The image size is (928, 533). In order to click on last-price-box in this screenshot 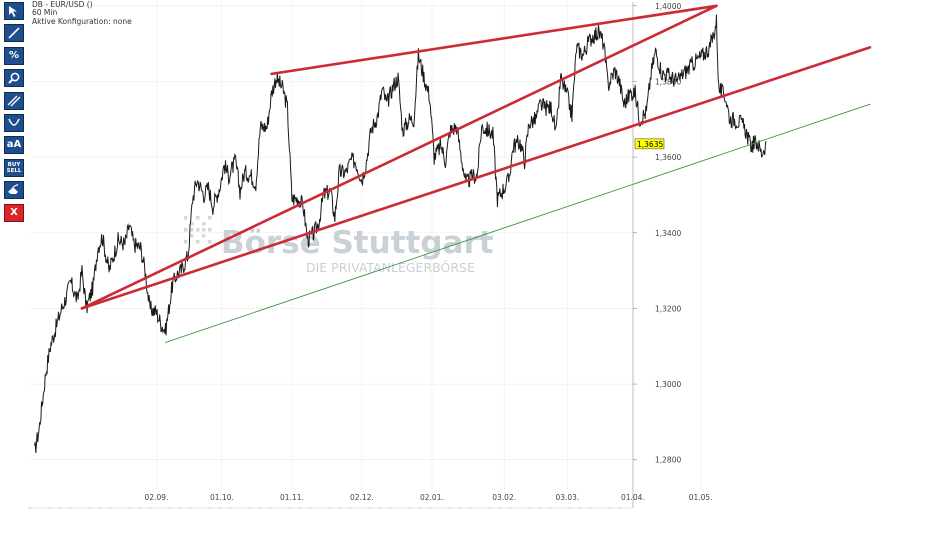, I will do `click(649, 144)`.